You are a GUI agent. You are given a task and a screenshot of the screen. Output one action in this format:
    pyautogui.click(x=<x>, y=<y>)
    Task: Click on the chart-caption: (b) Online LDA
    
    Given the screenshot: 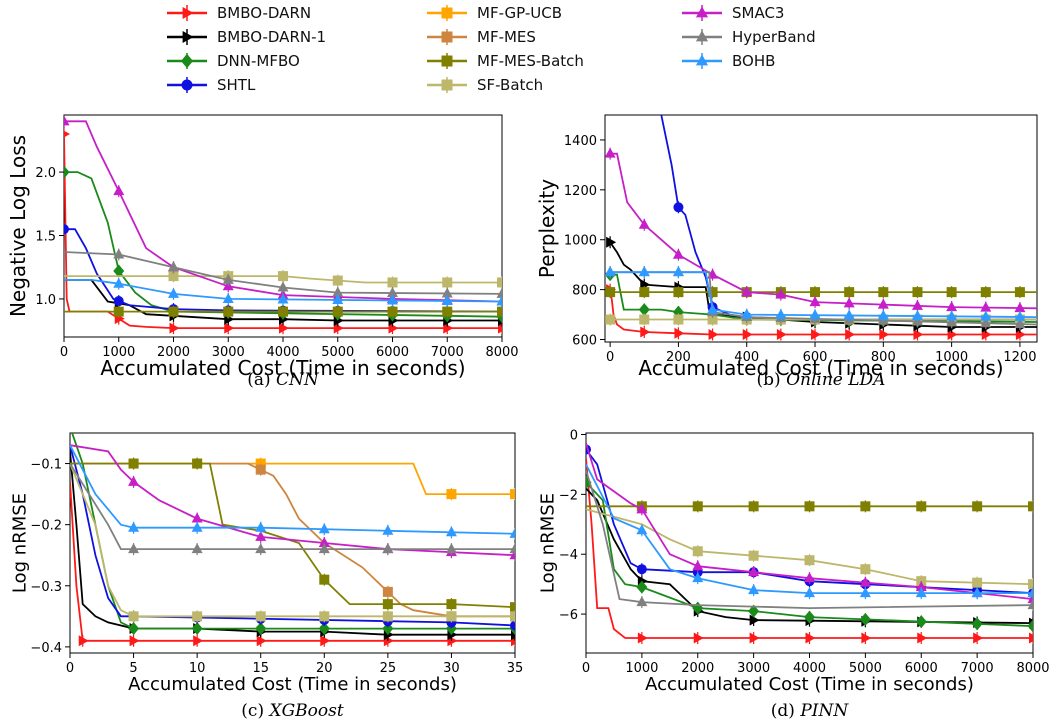 What is the action you would take?
    pyautogui.click(x=821, y=380)
    